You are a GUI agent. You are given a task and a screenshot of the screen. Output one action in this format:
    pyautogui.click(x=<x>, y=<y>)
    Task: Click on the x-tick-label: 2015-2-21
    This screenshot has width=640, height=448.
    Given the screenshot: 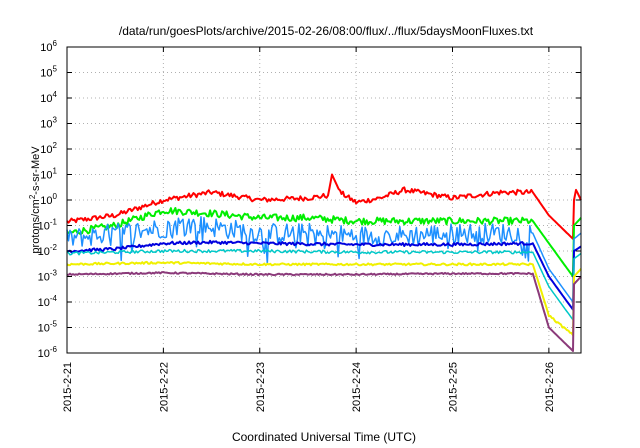 What is the action you would take?
    pyautogui.click(x=68, y=387)
    